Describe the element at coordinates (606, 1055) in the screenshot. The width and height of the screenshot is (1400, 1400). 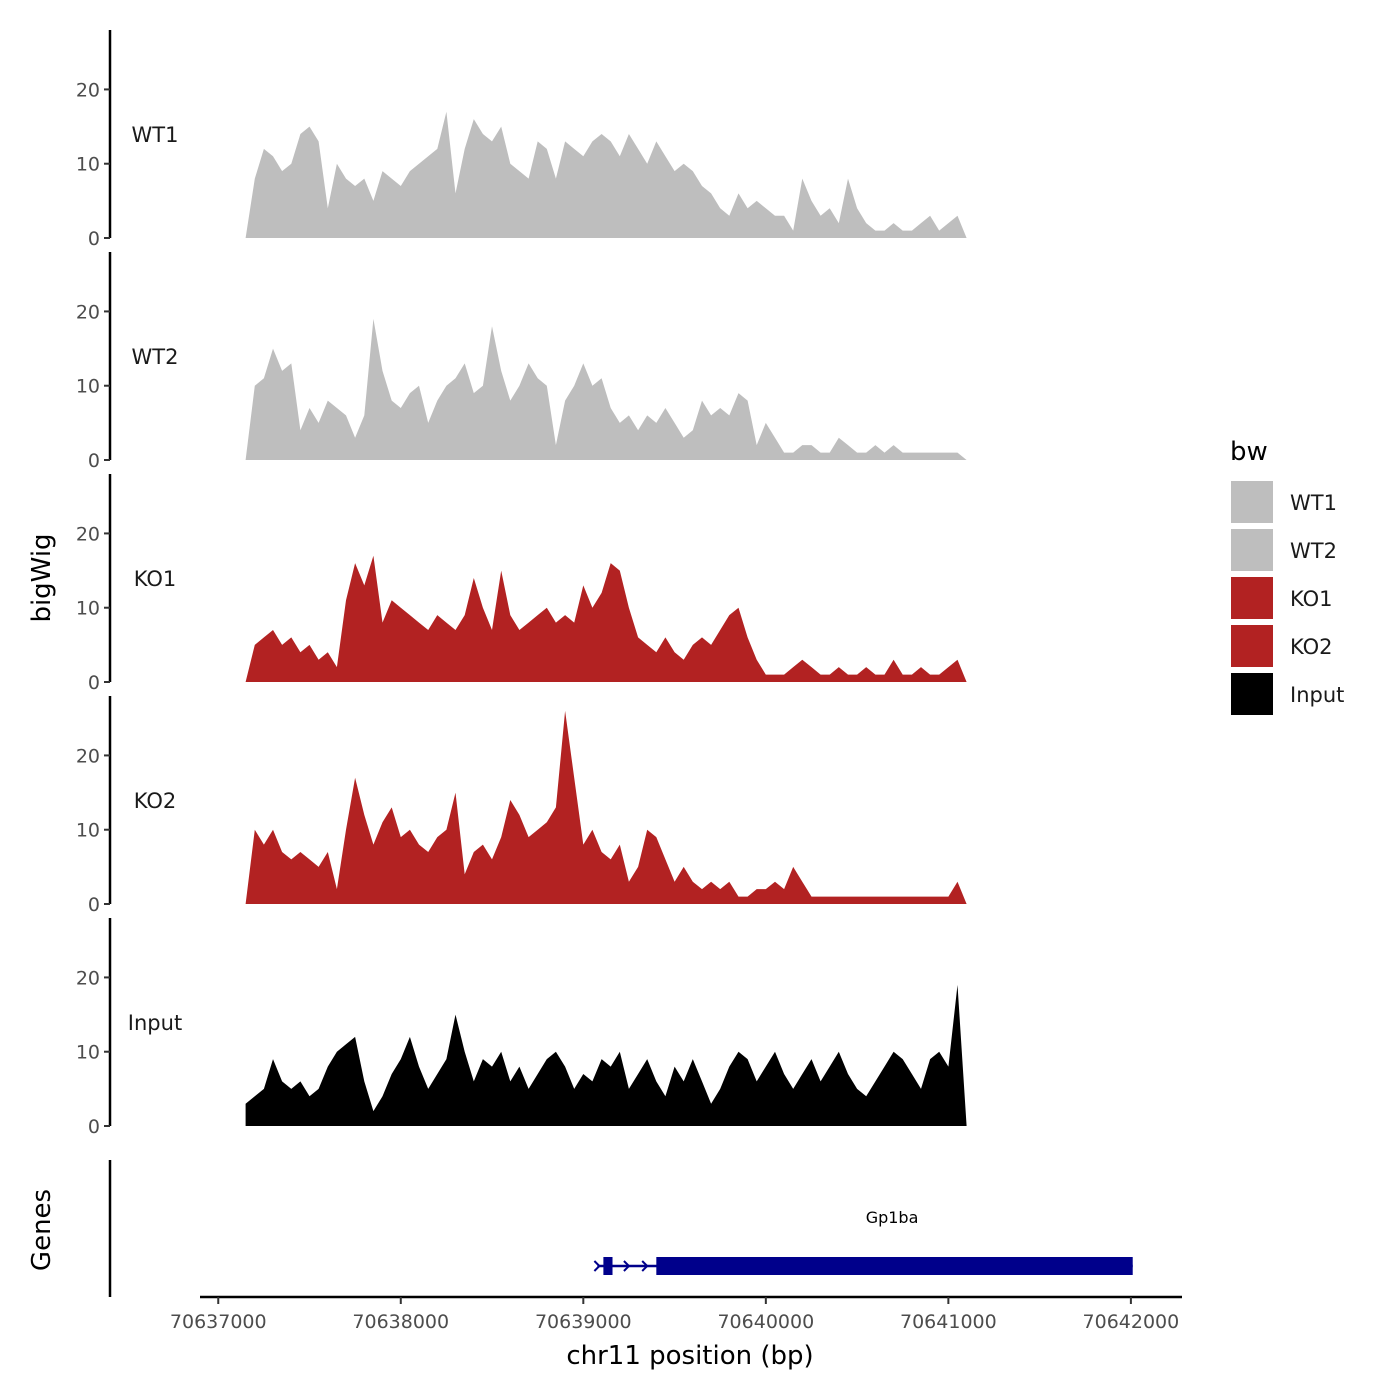
I see `area-input` at that location.